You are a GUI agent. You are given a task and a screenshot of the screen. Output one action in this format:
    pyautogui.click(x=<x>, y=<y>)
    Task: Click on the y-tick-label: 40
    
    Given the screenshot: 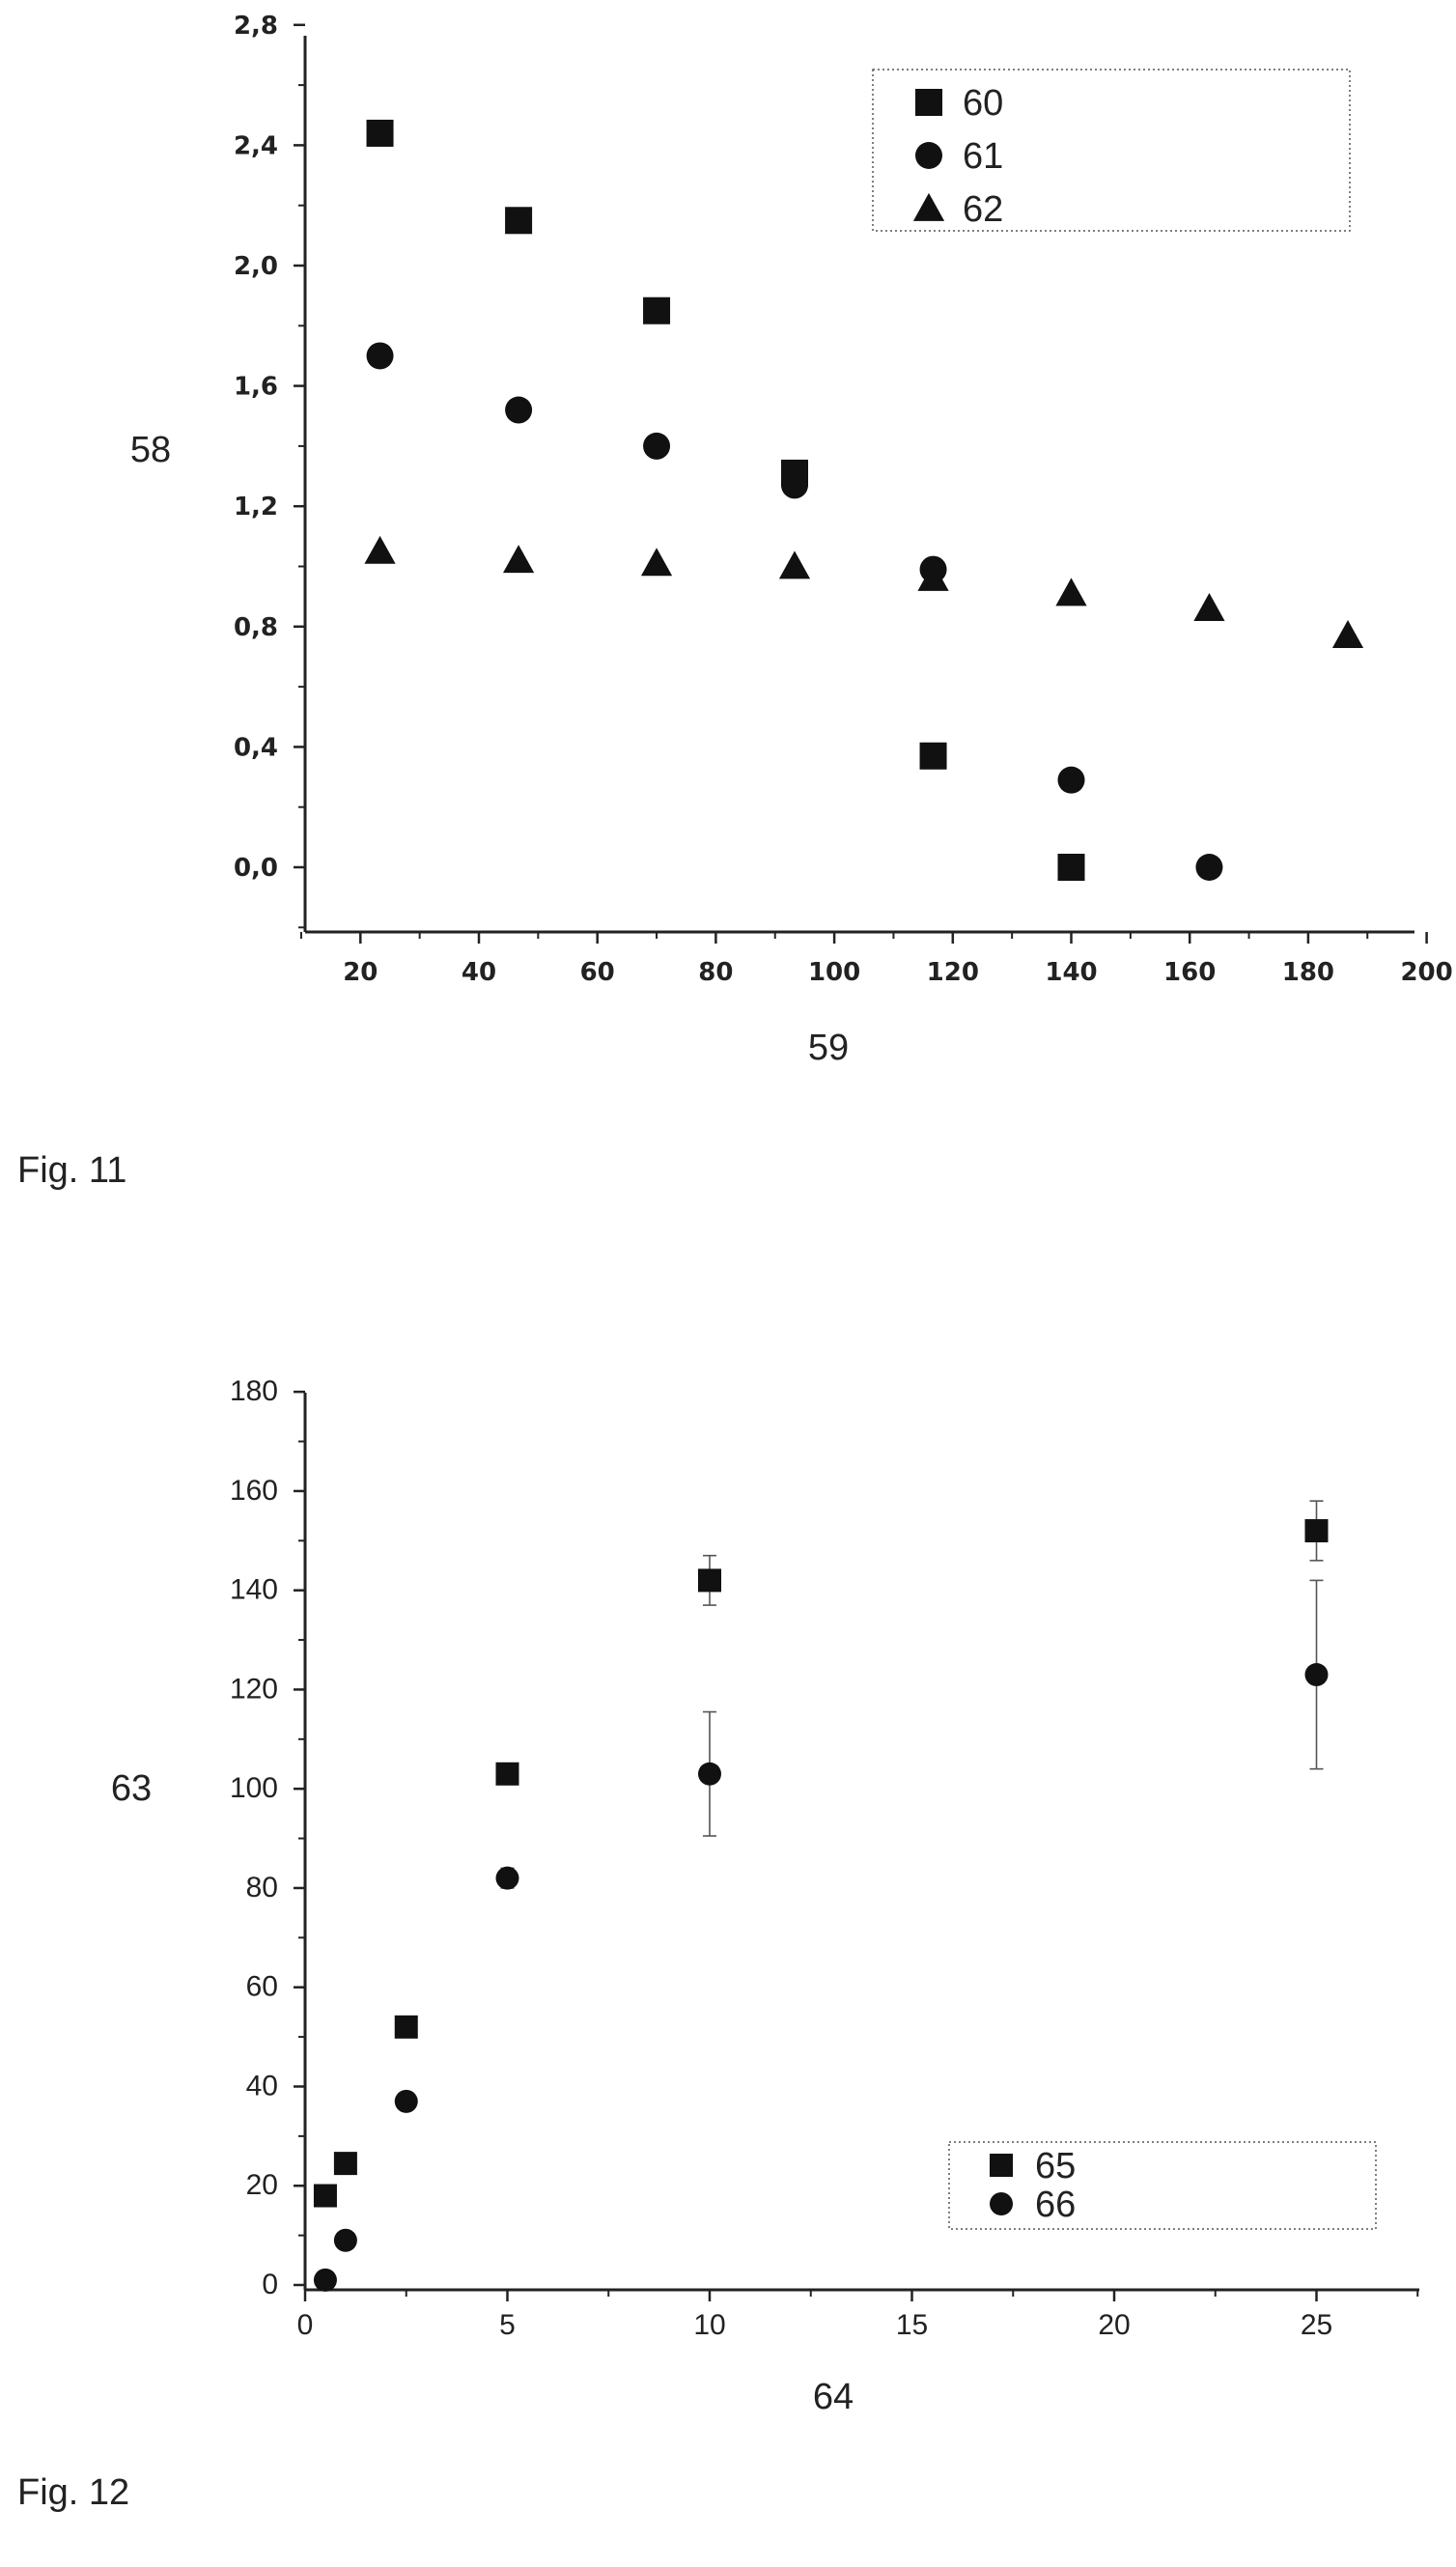 What is the action you would take?
    pyautogui.click(x=262, y=2086)
    